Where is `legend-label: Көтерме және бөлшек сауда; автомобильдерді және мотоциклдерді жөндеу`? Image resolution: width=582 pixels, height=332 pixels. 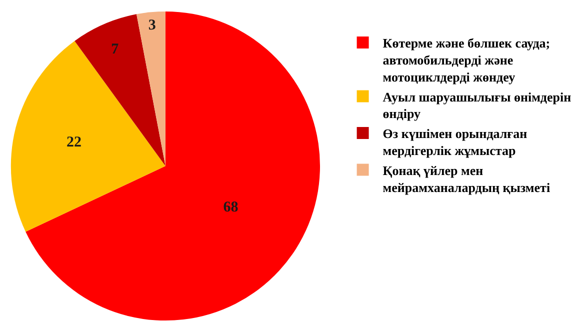 legend-label: Көтерме және бөлшек сауда; автомобильдерді және мотоциклдерді жөндеу is located at coordinates (466, 60).